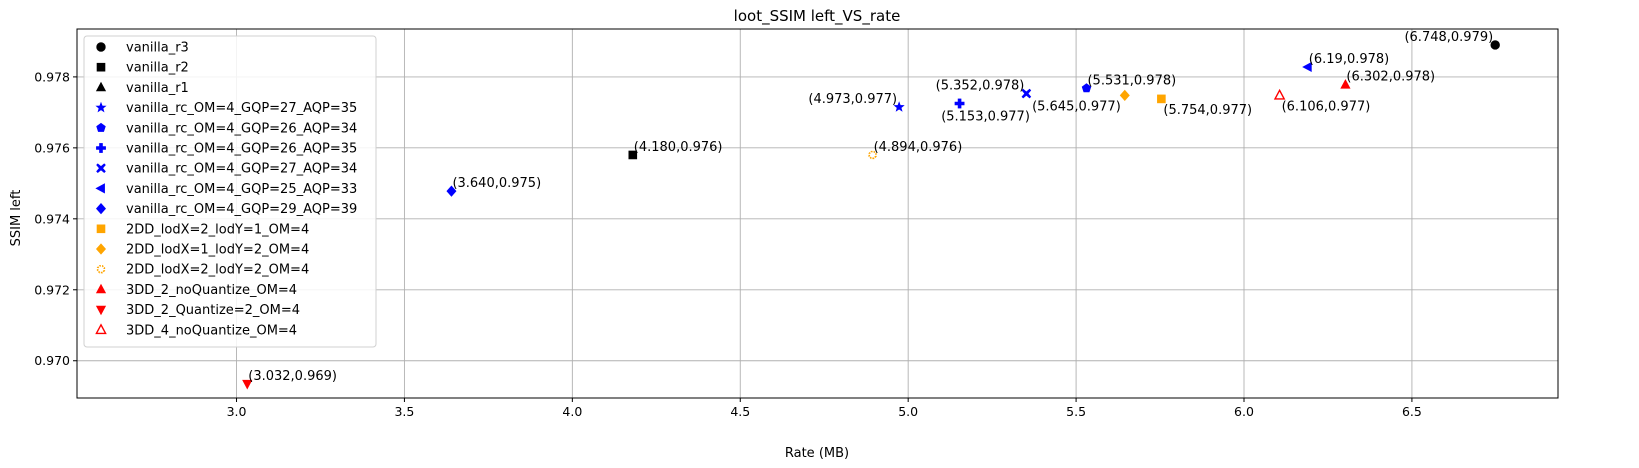 This screenshot has height=468, width=1639. I want to click on legend-item: 3DD_2_Quantize=2_OM=4, so click(197, 310).